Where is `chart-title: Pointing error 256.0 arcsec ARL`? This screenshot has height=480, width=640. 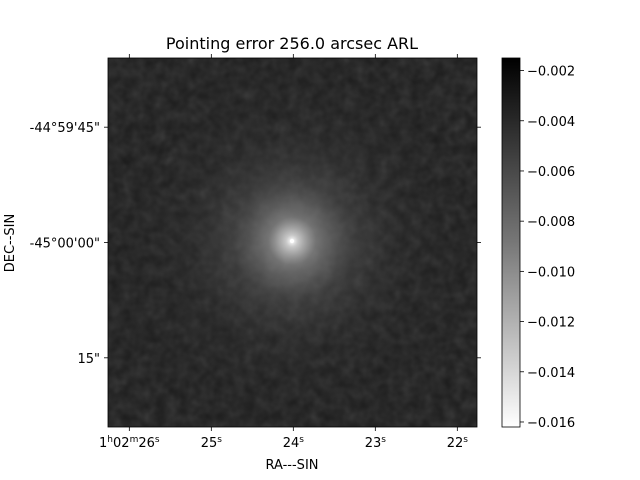
chart-title: Pointing error 256.0 arcsec ARL is located at coordinates (292, 43).